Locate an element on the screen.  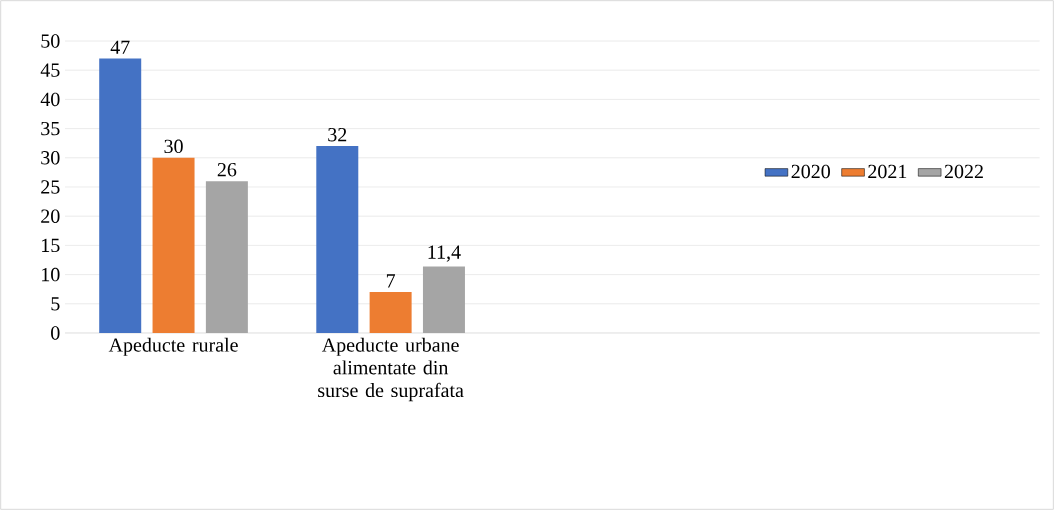
y-tick-label: 5 is located at coordinates (55, 304).